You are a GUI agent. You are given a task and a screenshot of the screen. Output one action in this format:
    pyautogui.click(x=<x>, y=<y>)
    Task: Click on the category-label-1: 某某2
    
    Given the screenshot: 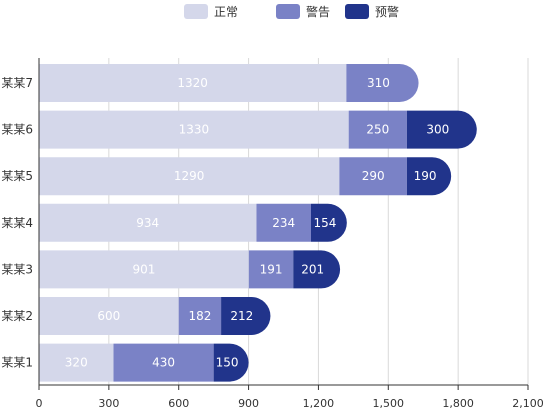 What is the action you would take?
    pyautogui.click(x=17, y=316)
    